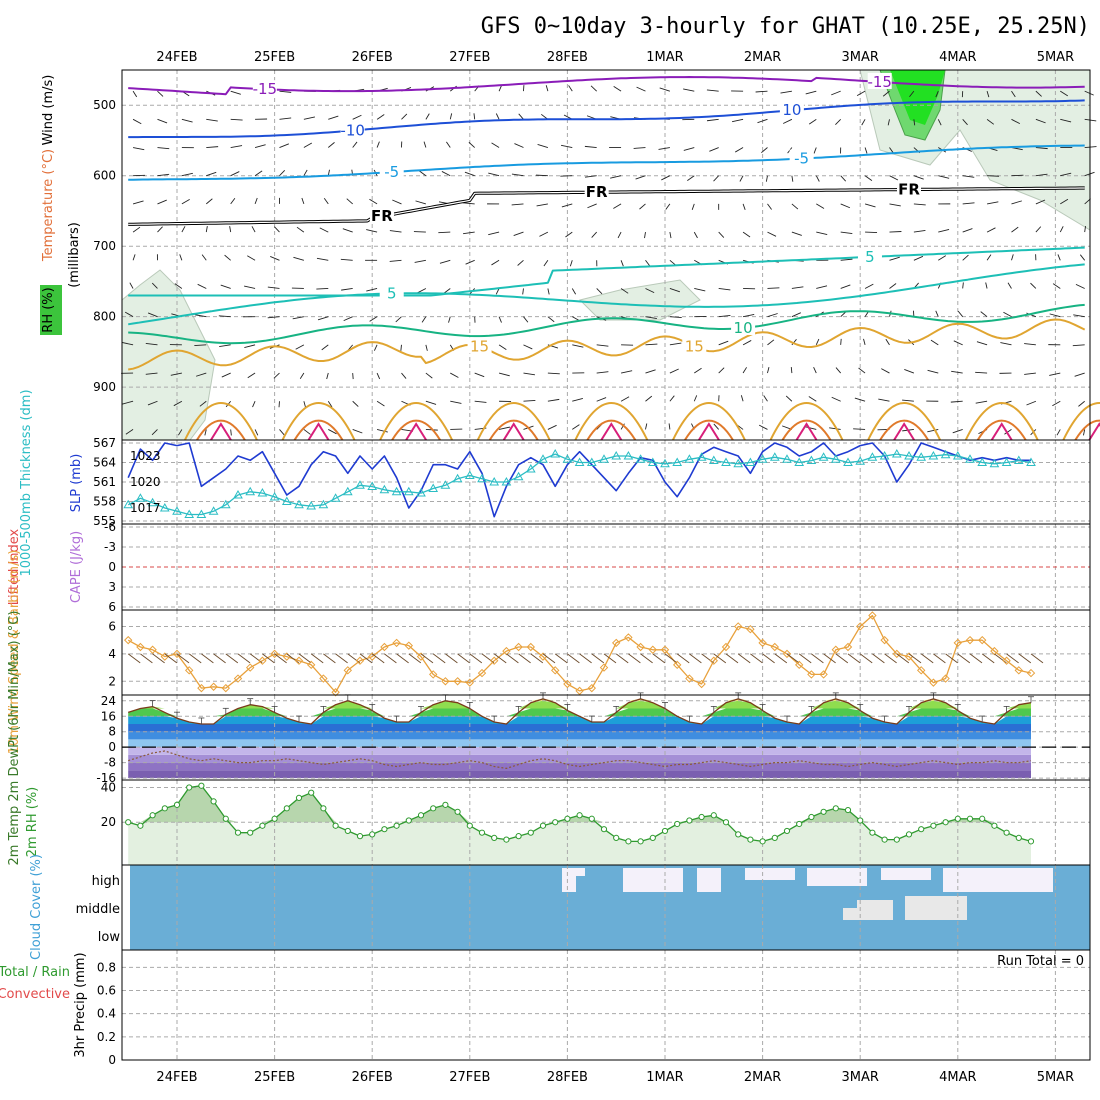  What do you see at coordinates (36, 907) in the screenshot?
I see `cloud-label: Cloud Cover (%)` at bounding box center [36, 907].